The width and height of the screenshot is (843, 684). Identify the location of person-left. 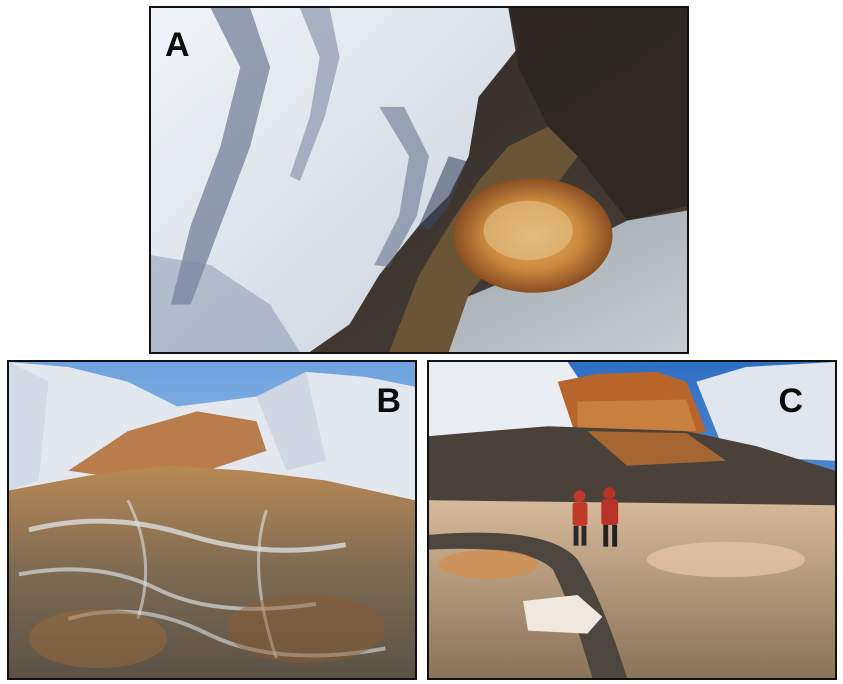
(580, 518).